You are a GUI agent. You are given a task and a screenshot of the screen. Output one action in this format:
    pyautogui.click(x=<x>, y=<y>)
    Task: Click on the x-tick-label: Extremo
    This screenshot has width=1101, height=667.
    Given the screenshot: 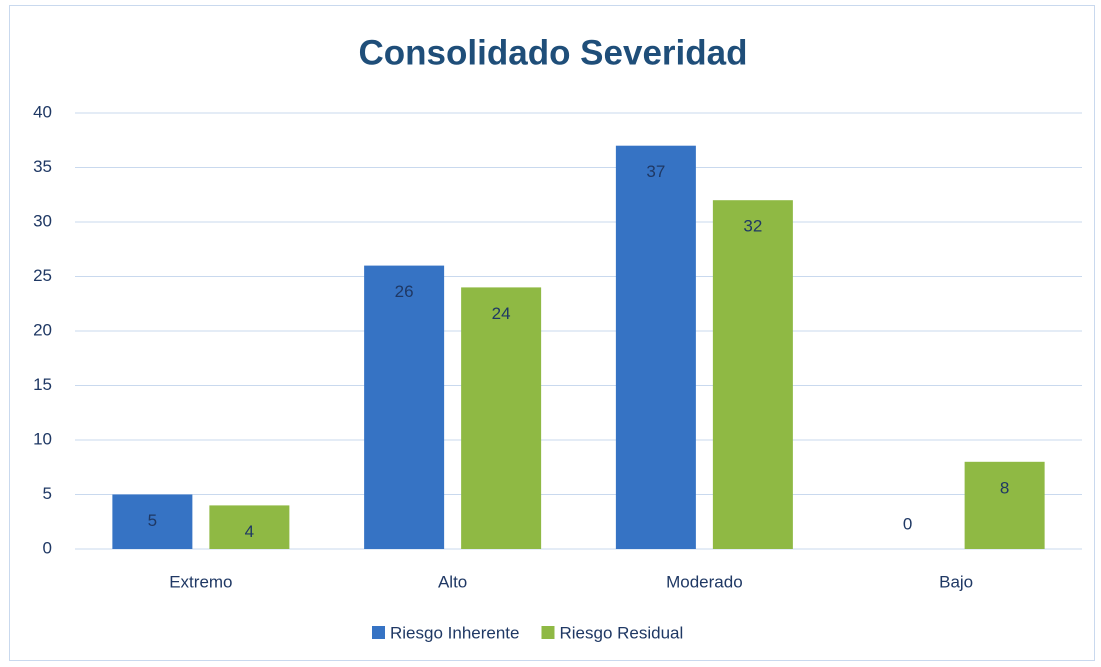 What is the action you would take?
    pyautogui.click(x=200, y=581)
    